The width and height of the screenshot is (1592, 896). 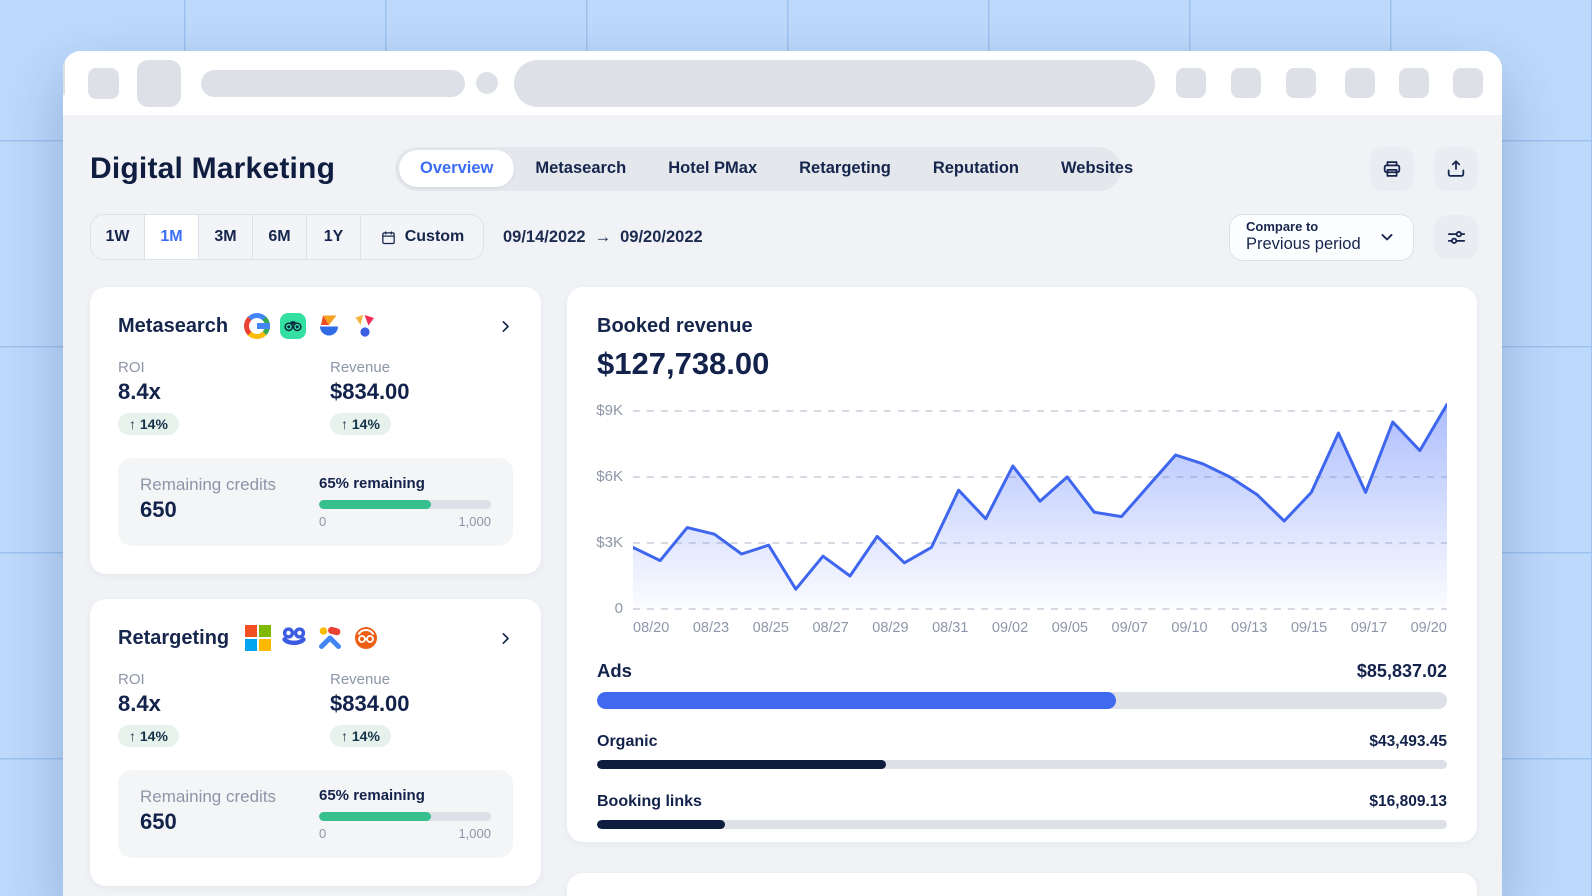 What do you see at coordinates (581, 168) in the screenshot?
I see `tab-metasearch: Metasearch` at bounding box center [581, 168].